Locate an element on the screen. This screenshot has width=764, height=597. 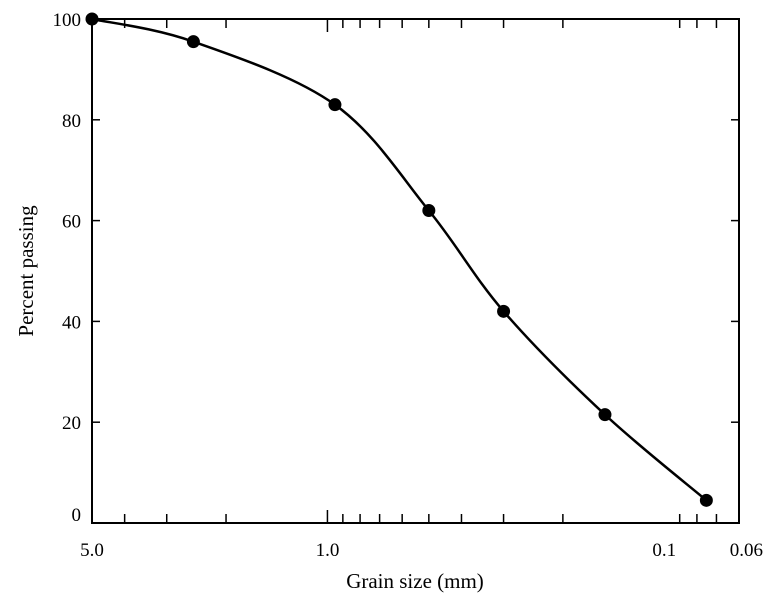
x-tick-label: 5.0 is located at coordinates (92, 550).